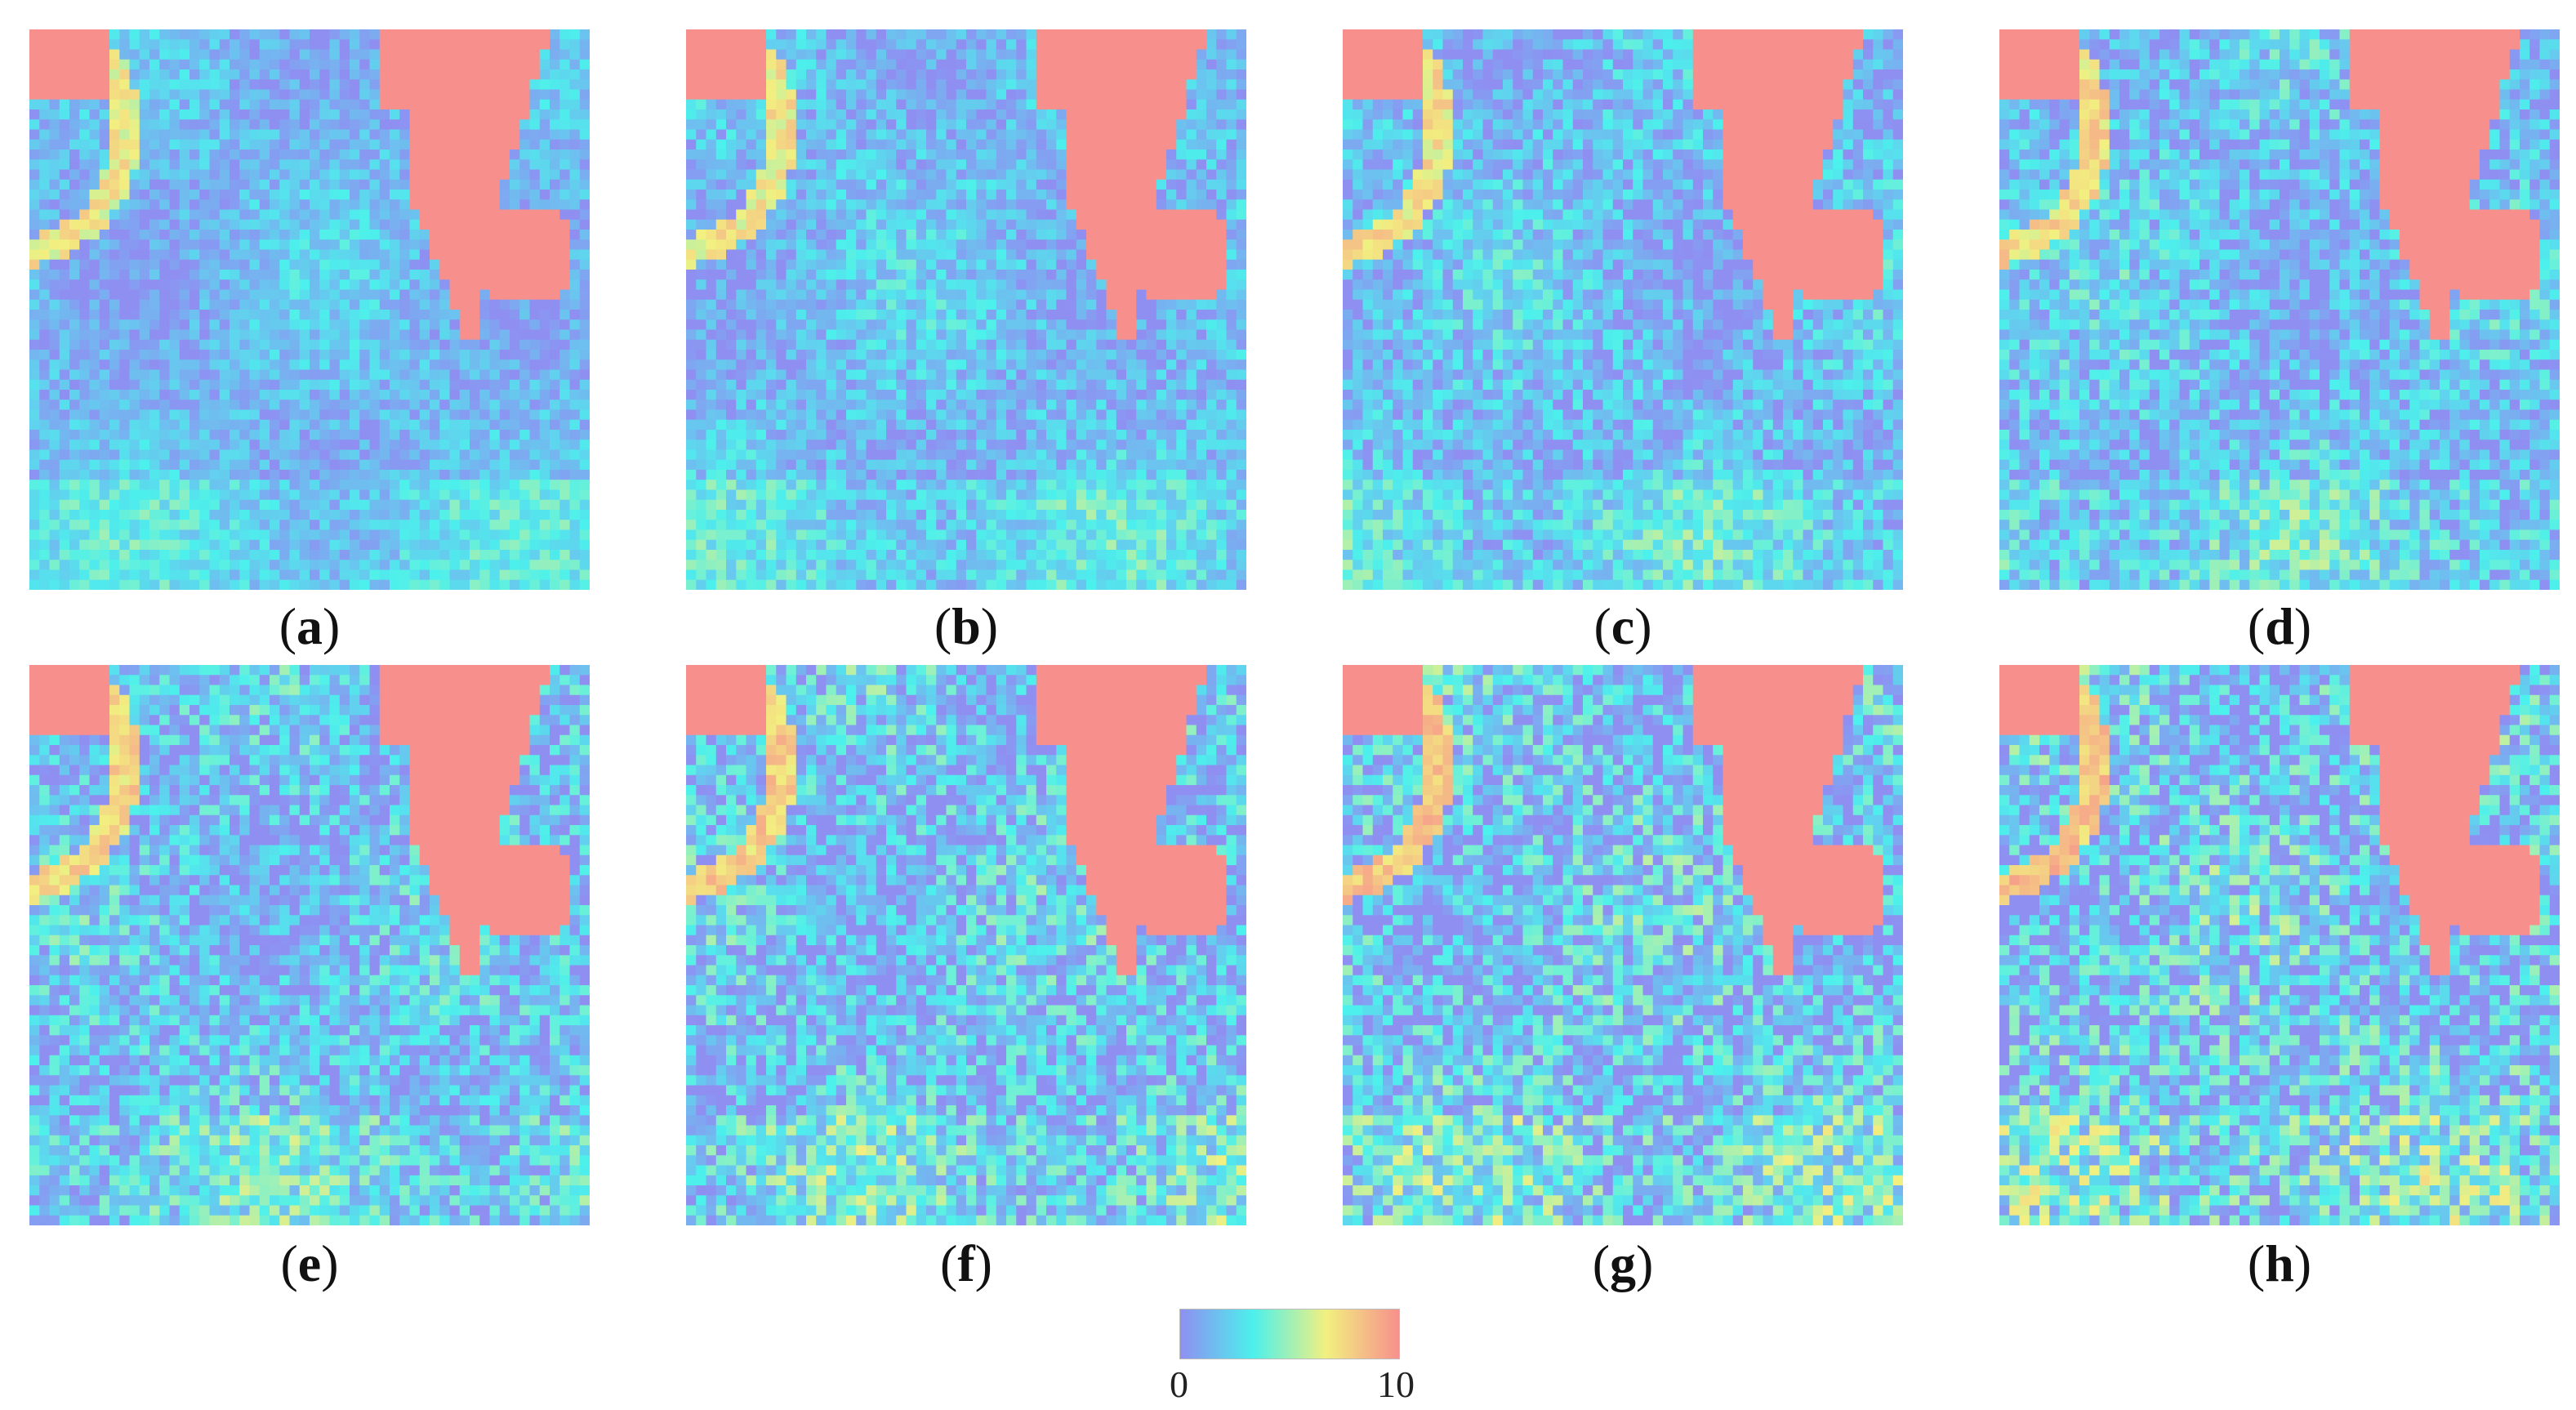 Image resolution: width=2576 pixels, height=1410 pixels. What do you see at coordinates (2279, 1264) in the screenshot?
I see `caption-h: (h)` at bounding box center [2279, 1264].